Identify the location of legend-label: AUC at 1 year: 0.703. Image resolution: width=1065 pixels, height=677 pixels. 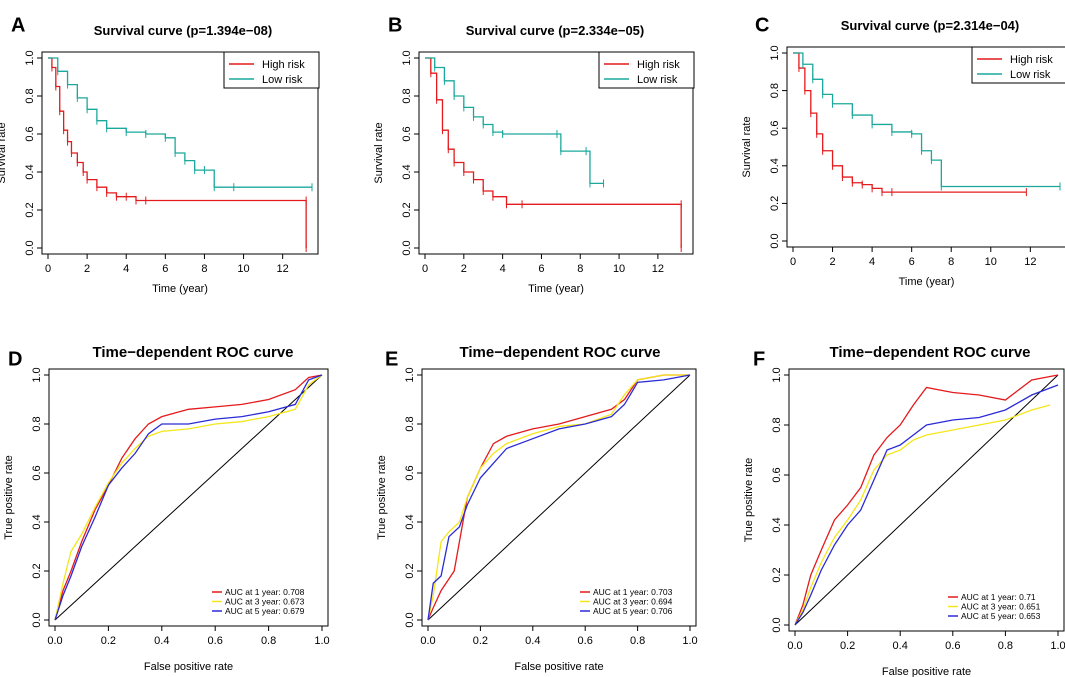
(633, 592).